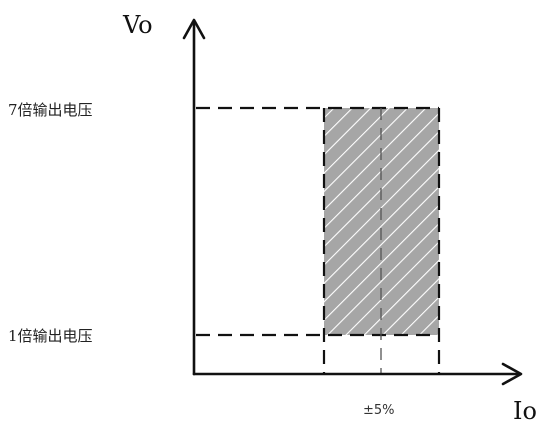  Describe the element at coordinates (379, 410) in the screenshot. I see `tolerance-label: ±5%` at that location.